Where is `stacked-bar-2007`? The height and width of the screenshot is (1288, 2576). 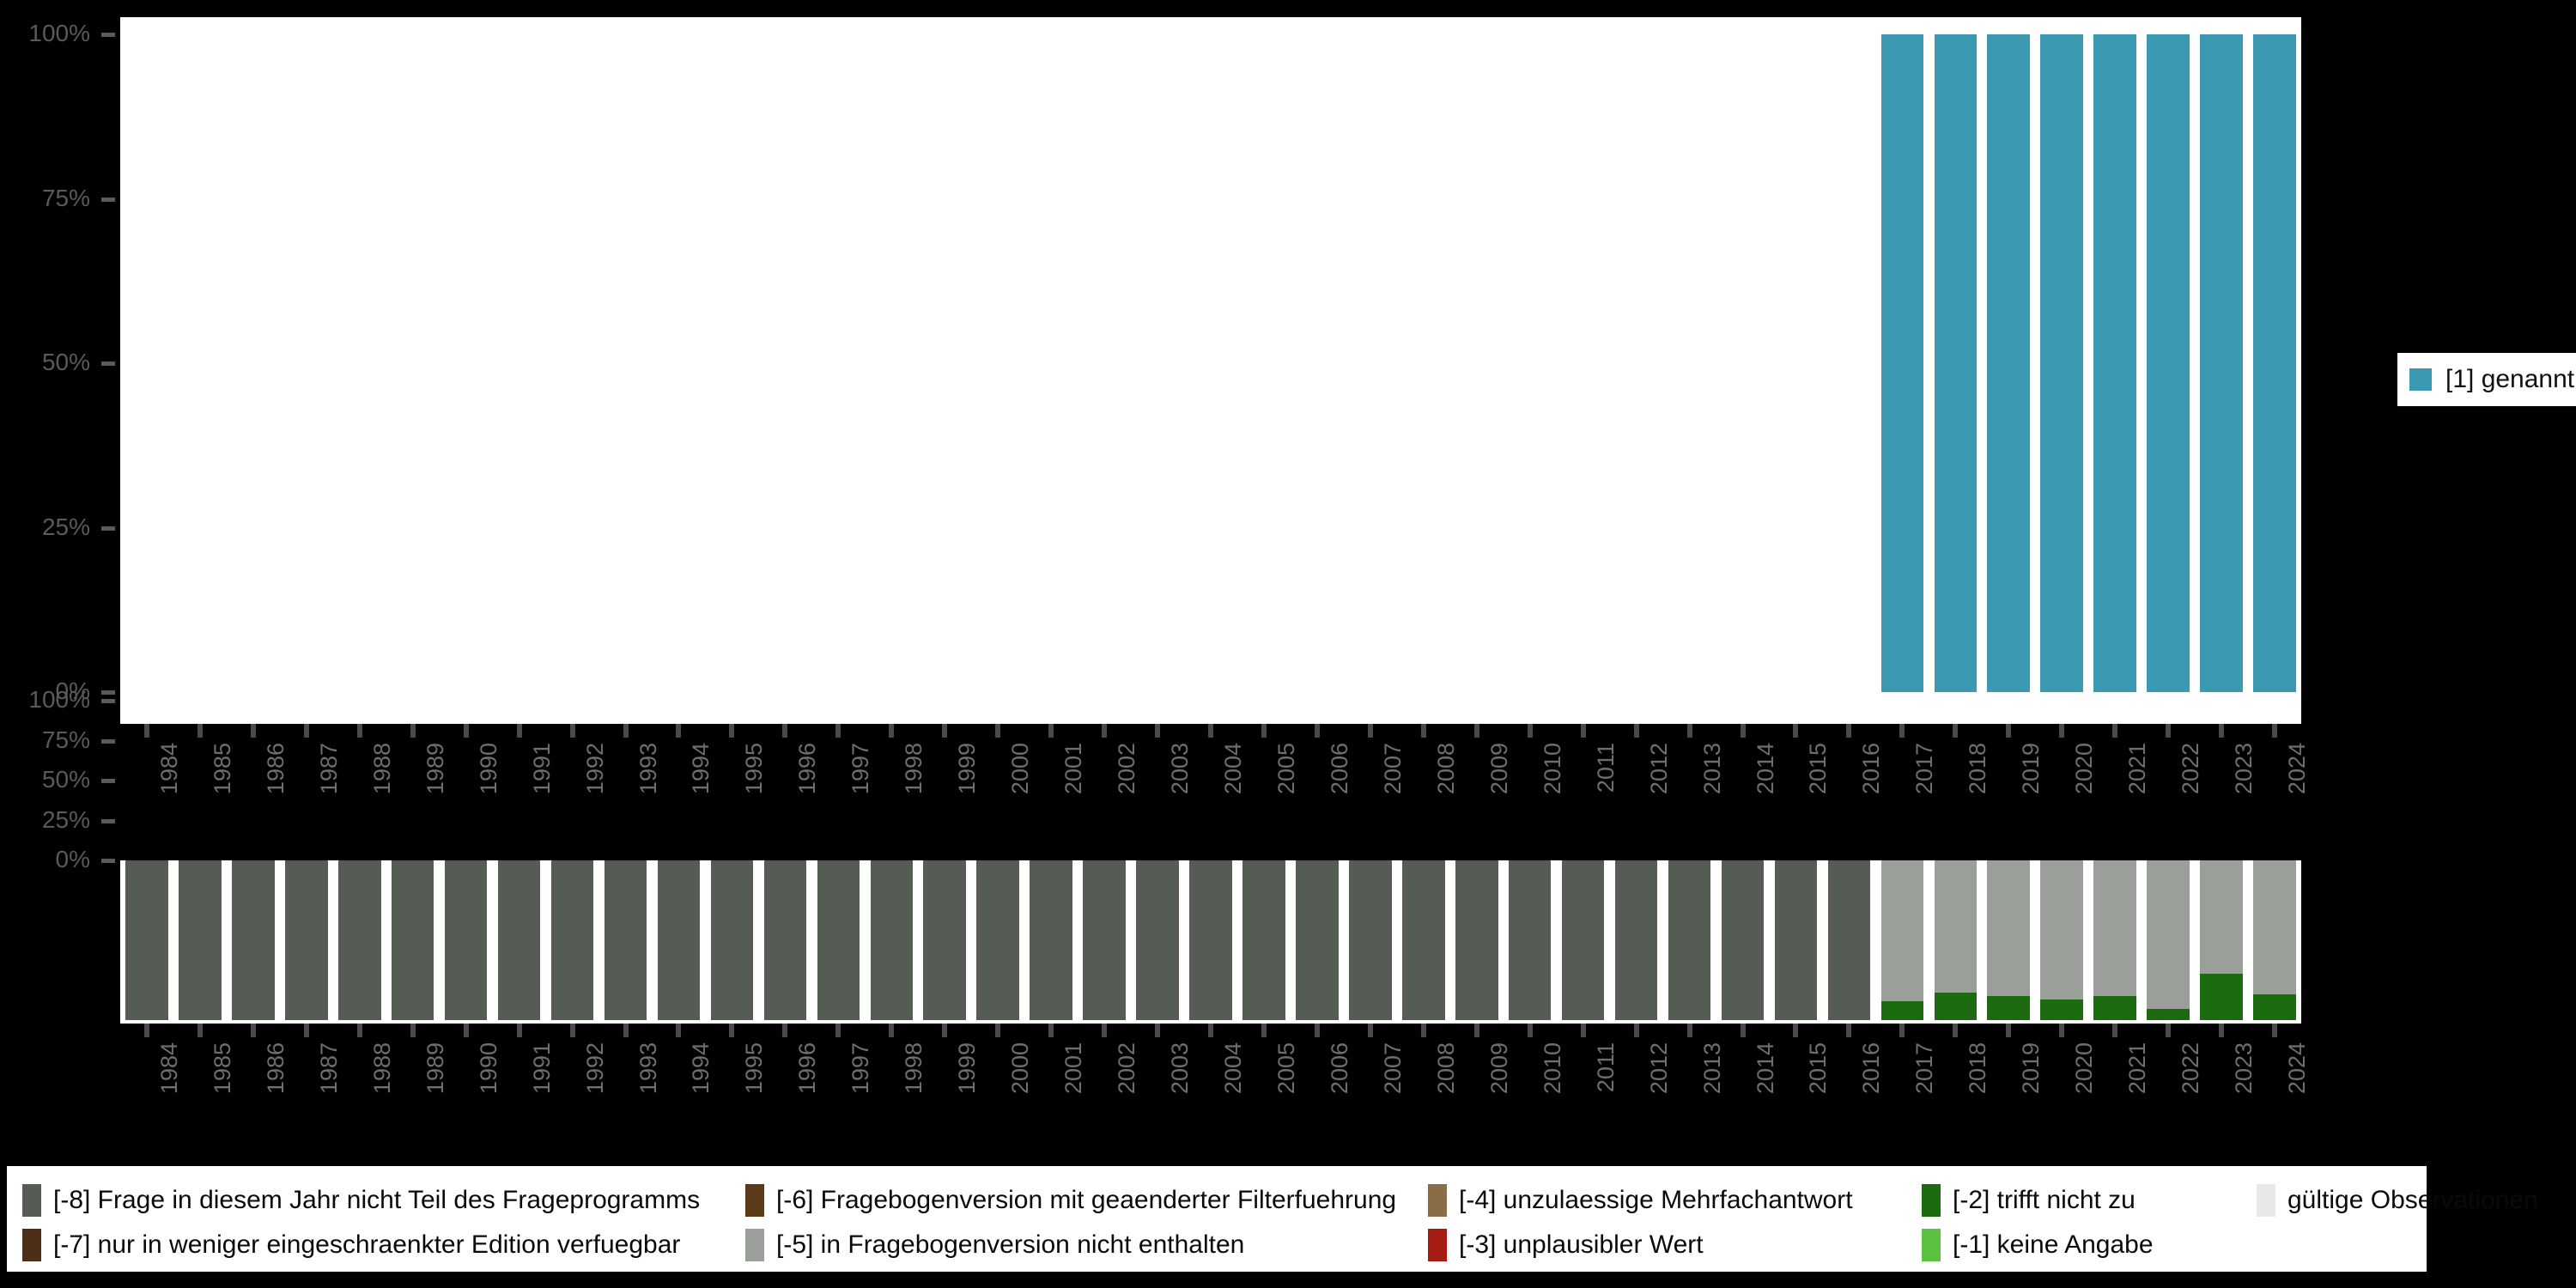 stacked-bar-2007 is located at coordinates (1371, 940).